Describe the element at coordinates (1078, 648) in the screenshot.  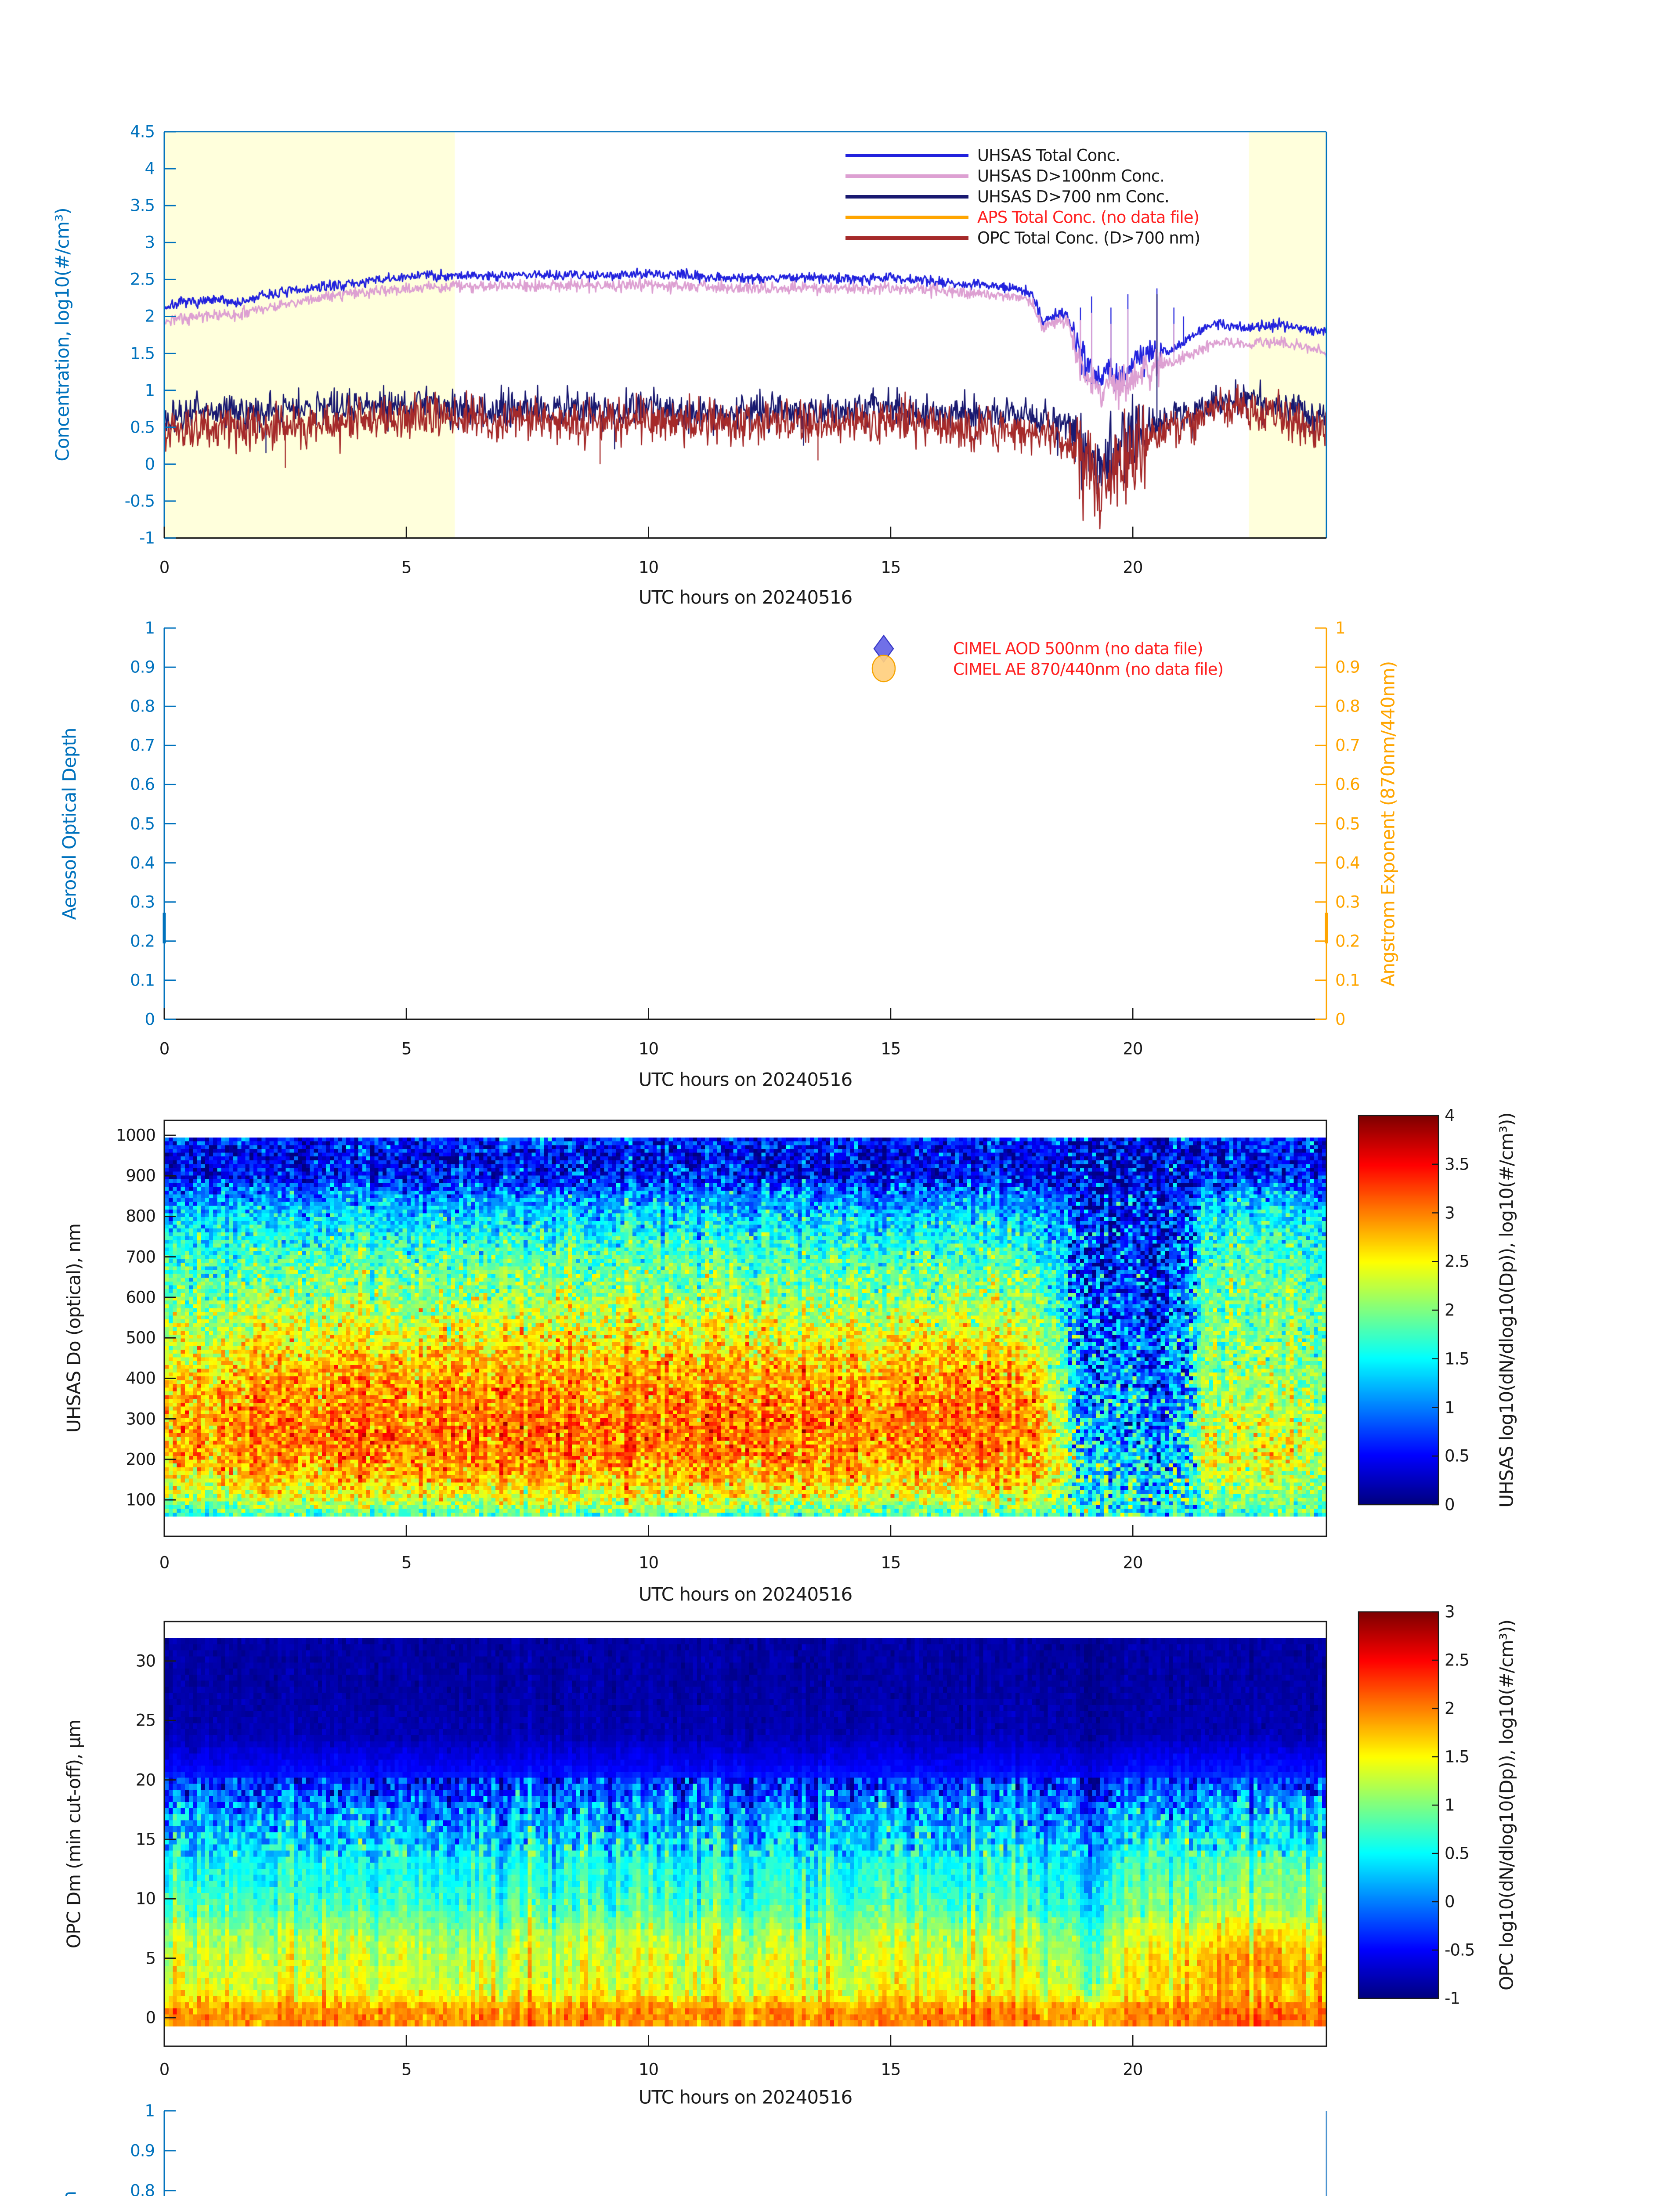
I see `legend-label-cimel-aod: CIMEL AOD 500nm (no data file)` at that location.